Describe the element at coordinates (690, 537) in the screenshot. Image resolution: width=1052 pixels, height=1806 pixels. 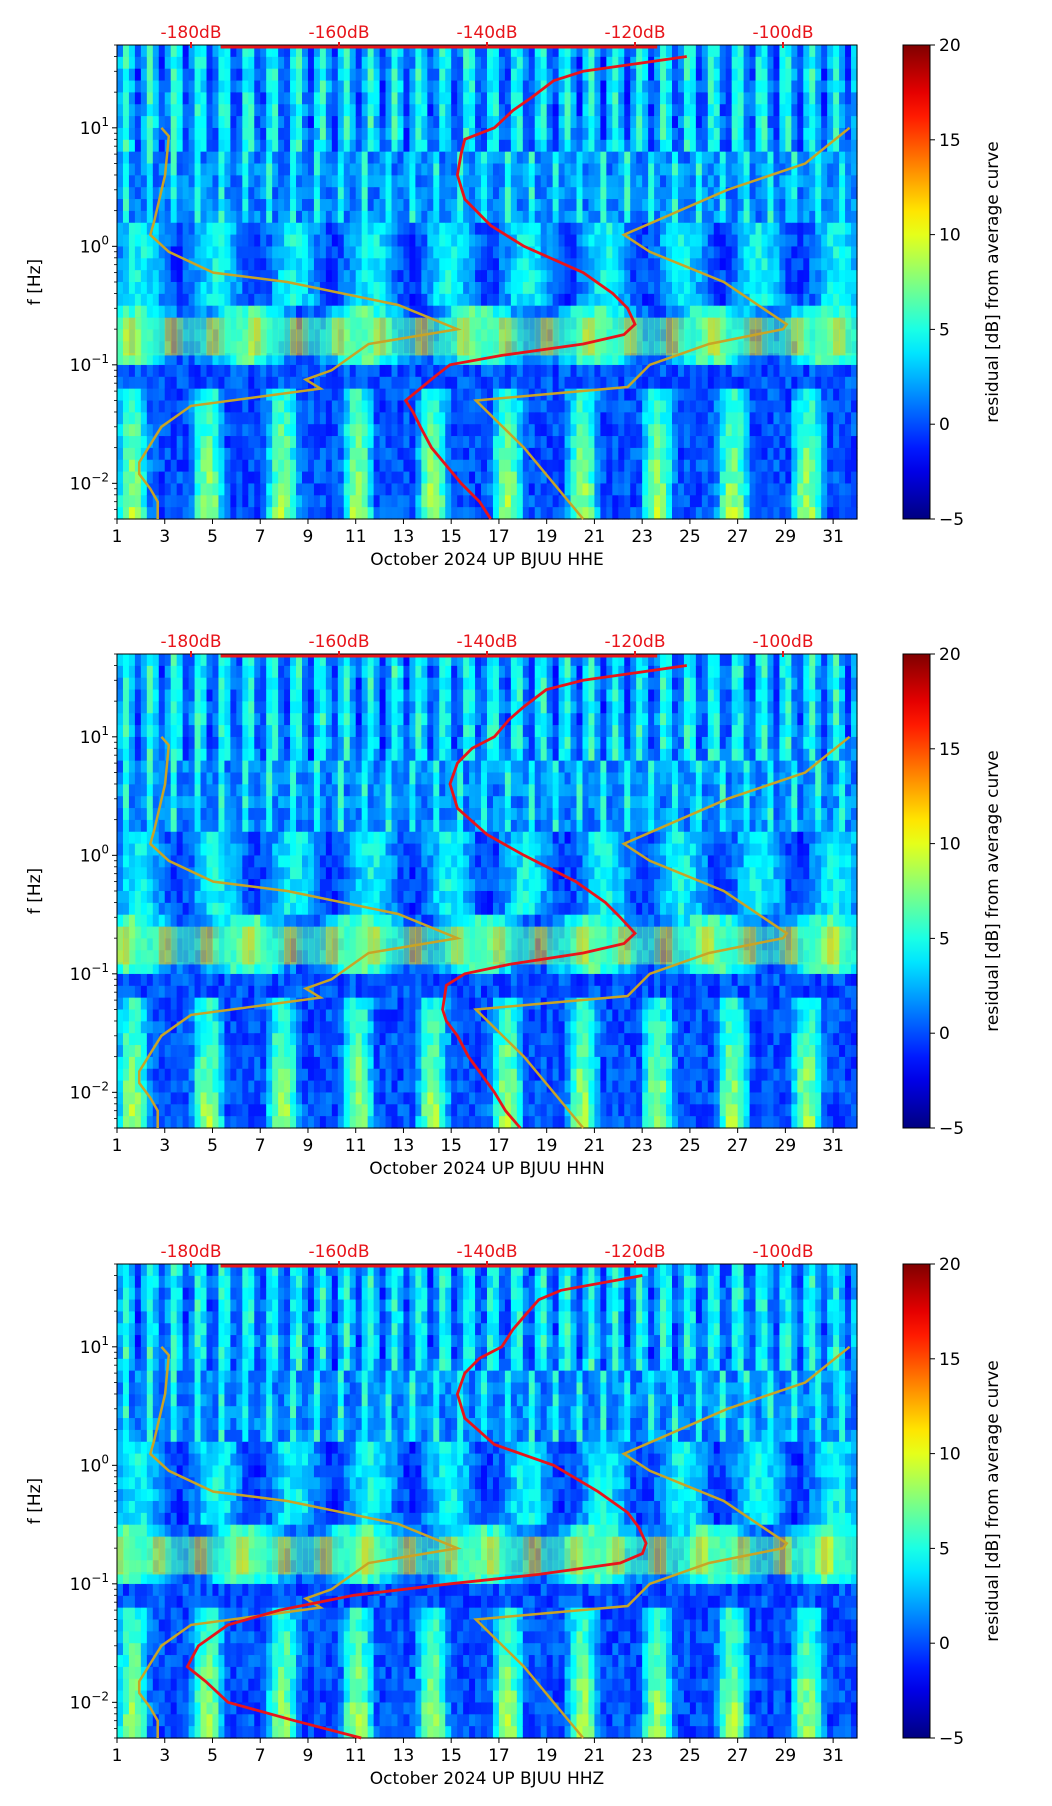
I see `x-tick-label: 25` at that location.